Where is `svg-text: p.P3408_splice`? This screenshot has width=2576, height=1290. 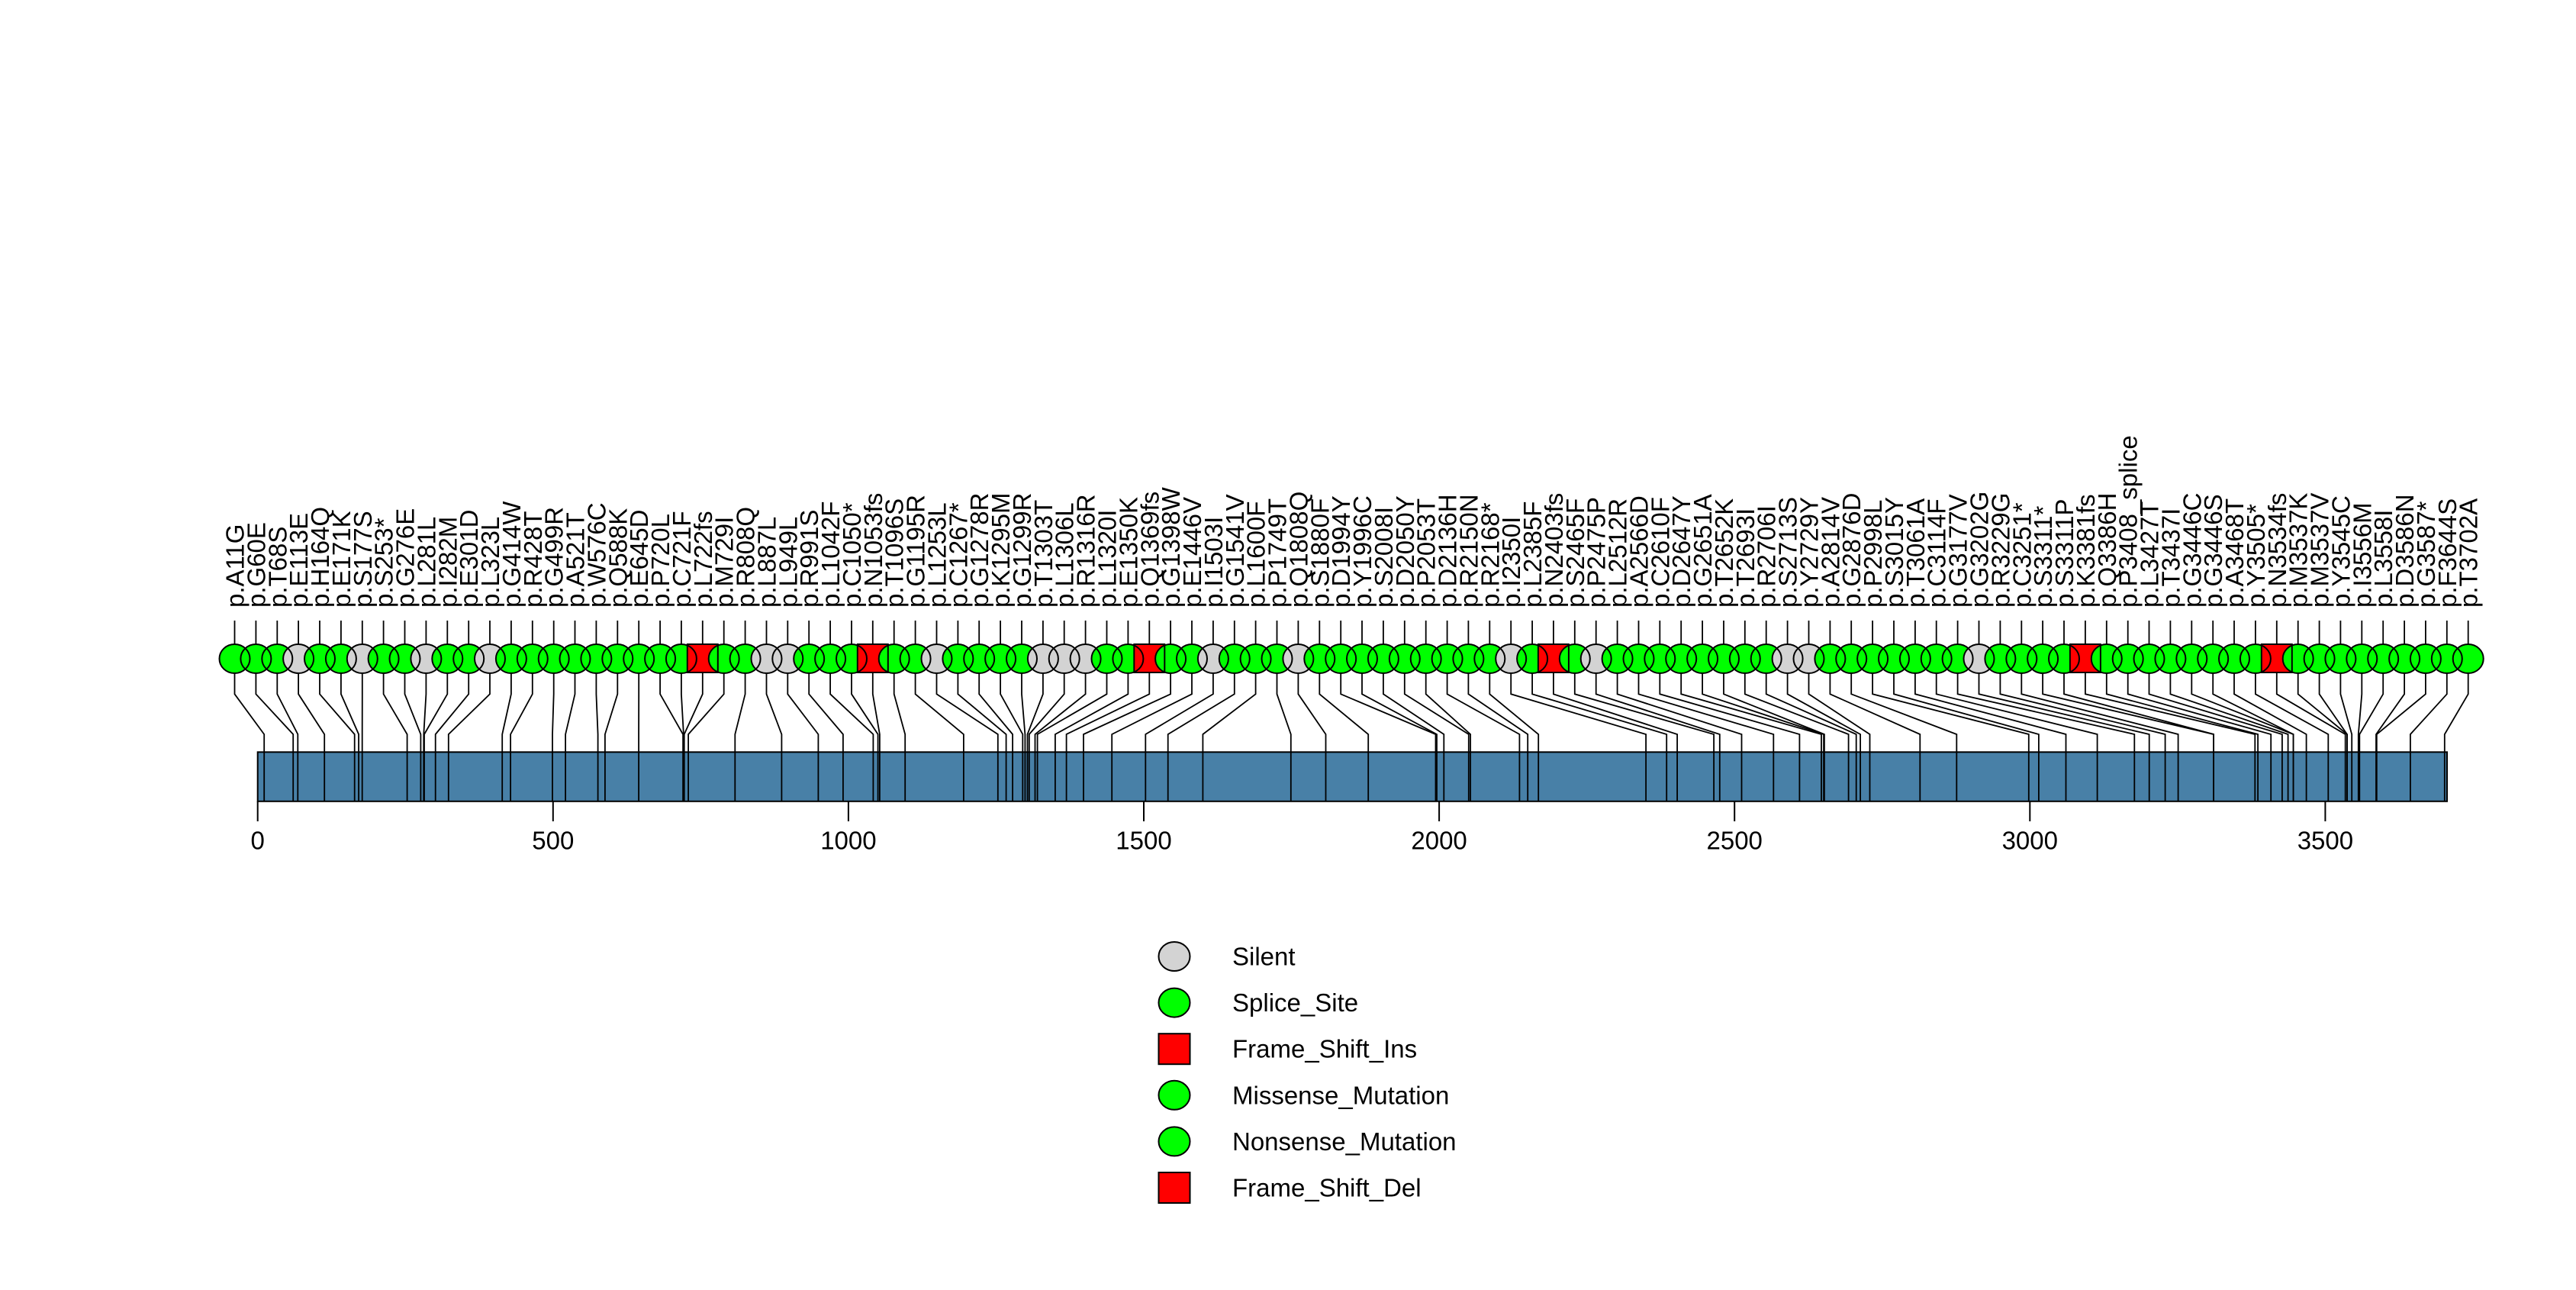
svg-text: p.P3408_splice is located at coordinates (2128, 522).